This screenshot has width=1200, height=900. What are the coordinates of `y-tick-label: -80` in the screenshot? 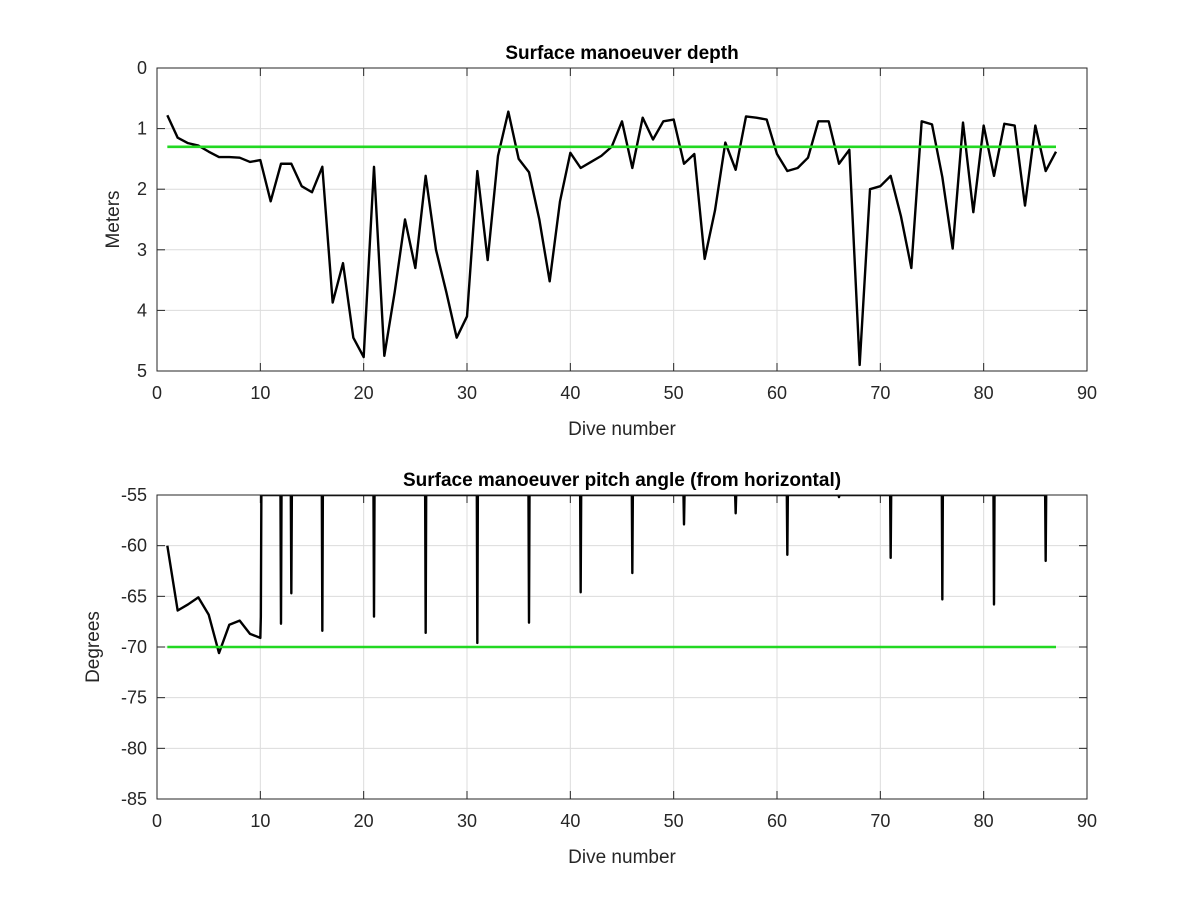 It's located at (134, 748).